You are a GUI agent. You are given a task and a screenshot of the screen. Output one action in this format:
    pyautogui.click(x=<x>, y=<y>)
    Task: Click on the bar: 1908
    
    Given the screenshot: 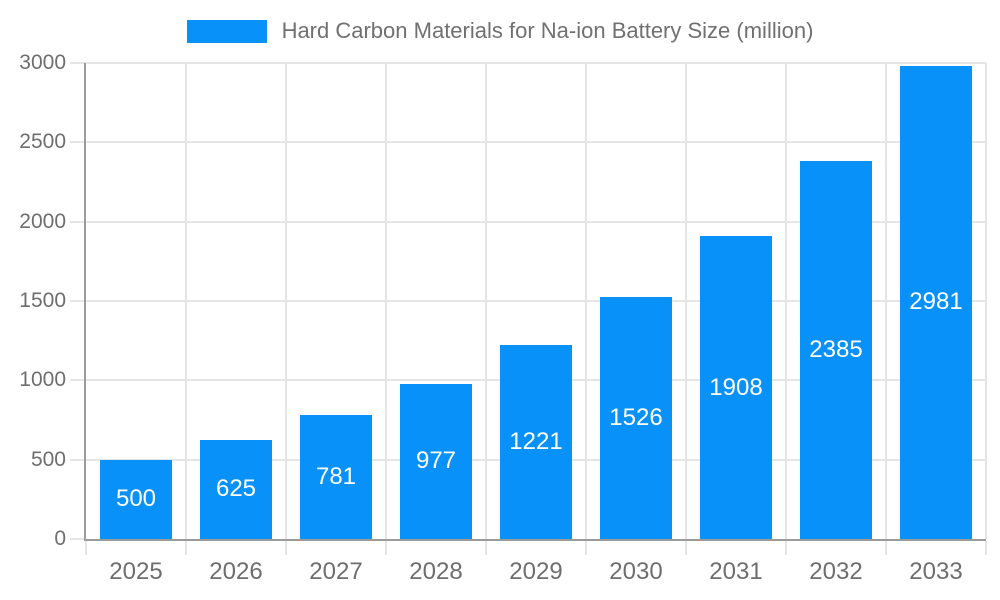 What is the action you would take?
    pyautogui.click(x=736, y=387)
    